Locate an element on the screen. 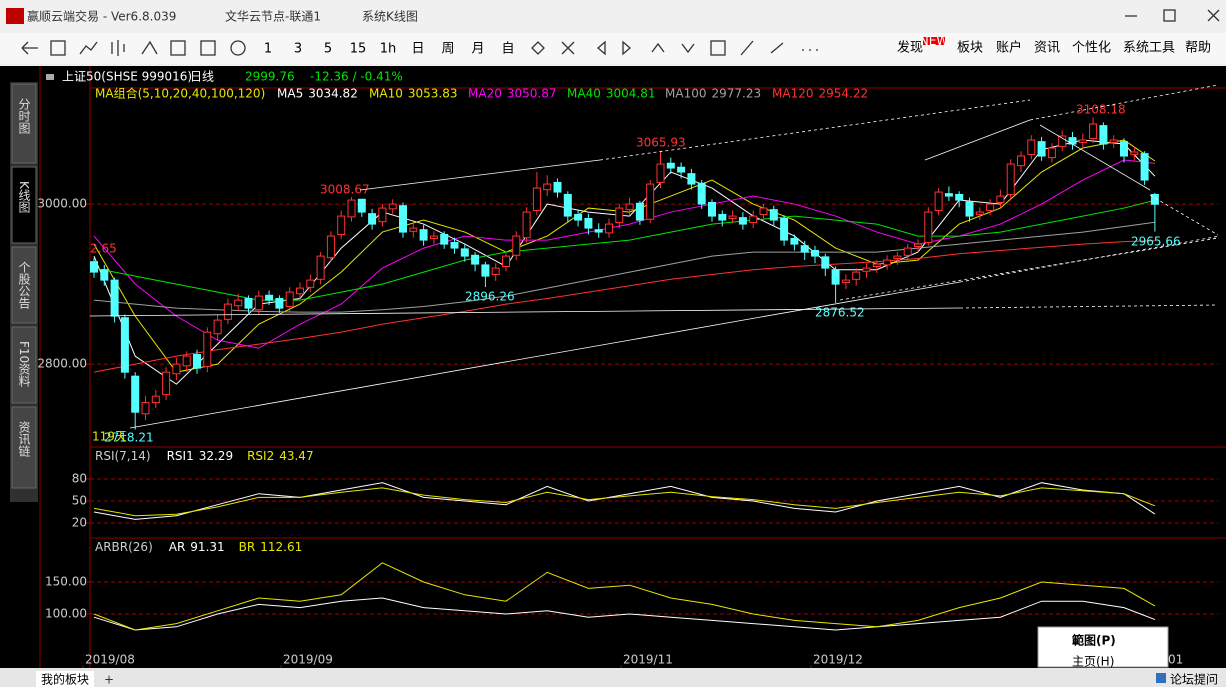  extreme-label: 2876.52 is located at coordinates (840, 313).